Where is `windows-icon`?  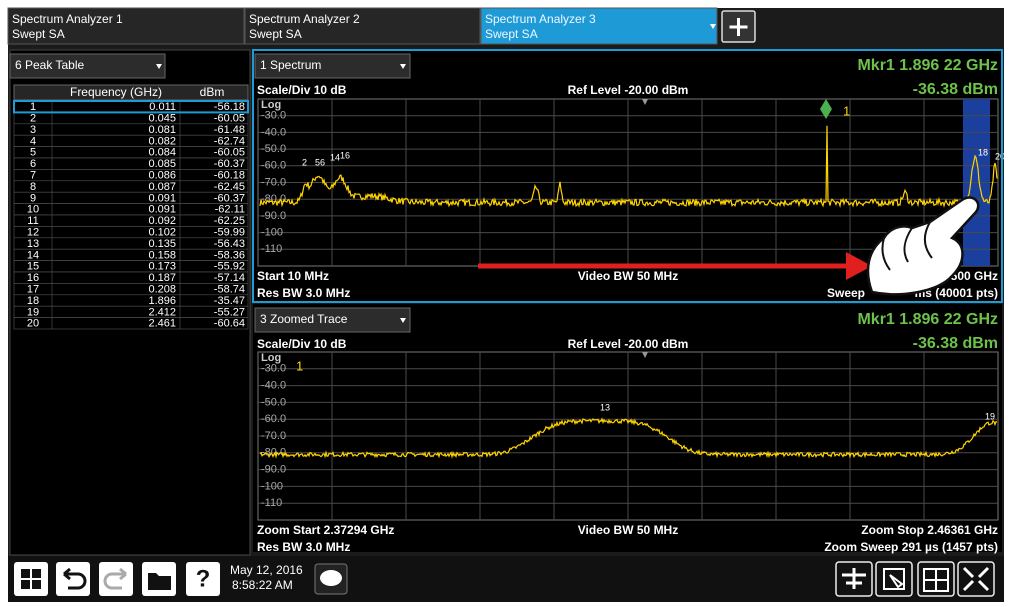
windows-icon is located at coordinates (31, 579).